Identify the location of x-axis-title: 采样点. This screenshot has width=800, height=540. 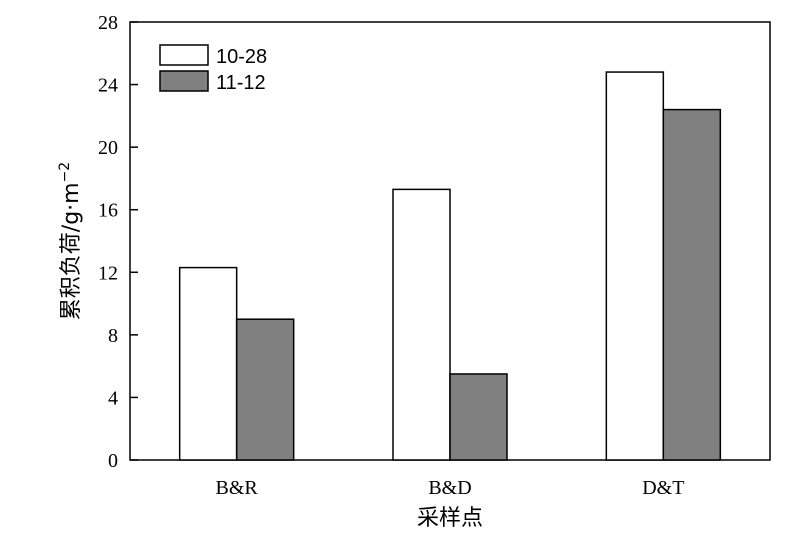
(450, 518).